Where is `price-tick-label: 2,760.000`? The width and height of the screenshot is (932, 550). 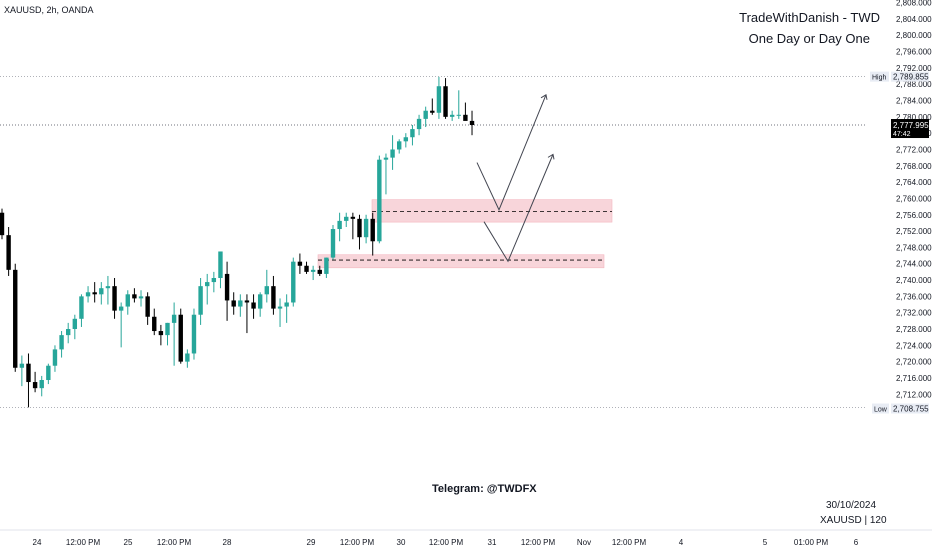
price-tick-label: 2,760.000 is located at coordinates (914, 198).